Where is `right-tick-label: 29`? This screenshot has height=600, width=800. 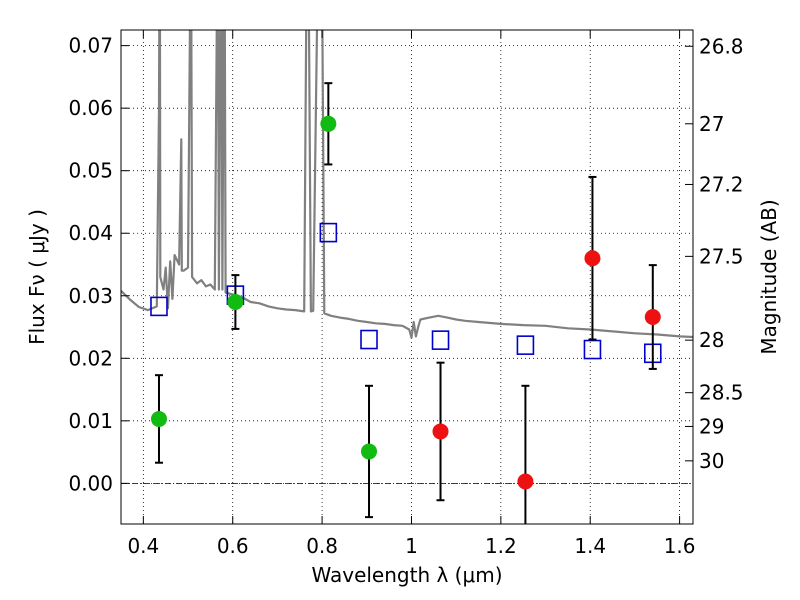 right-tick-label: 29 is located at coordinates (711, 426).